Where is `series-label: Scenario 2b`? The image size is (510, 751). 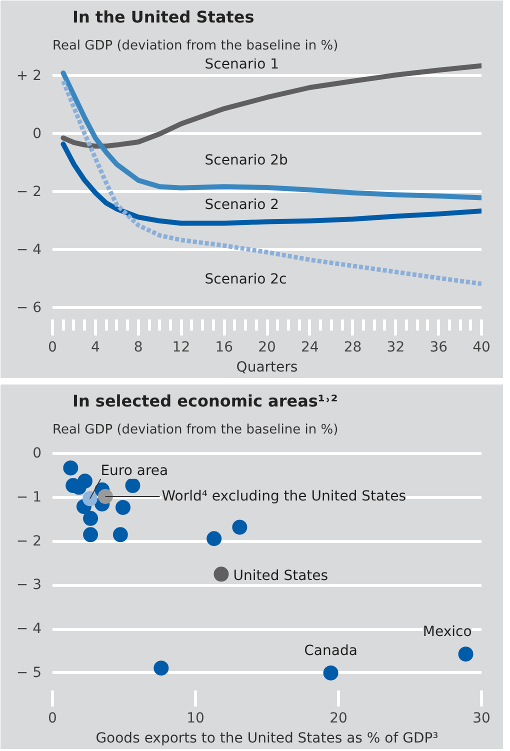
series-label: Scenario 2b is located at coordinates (246, 160).